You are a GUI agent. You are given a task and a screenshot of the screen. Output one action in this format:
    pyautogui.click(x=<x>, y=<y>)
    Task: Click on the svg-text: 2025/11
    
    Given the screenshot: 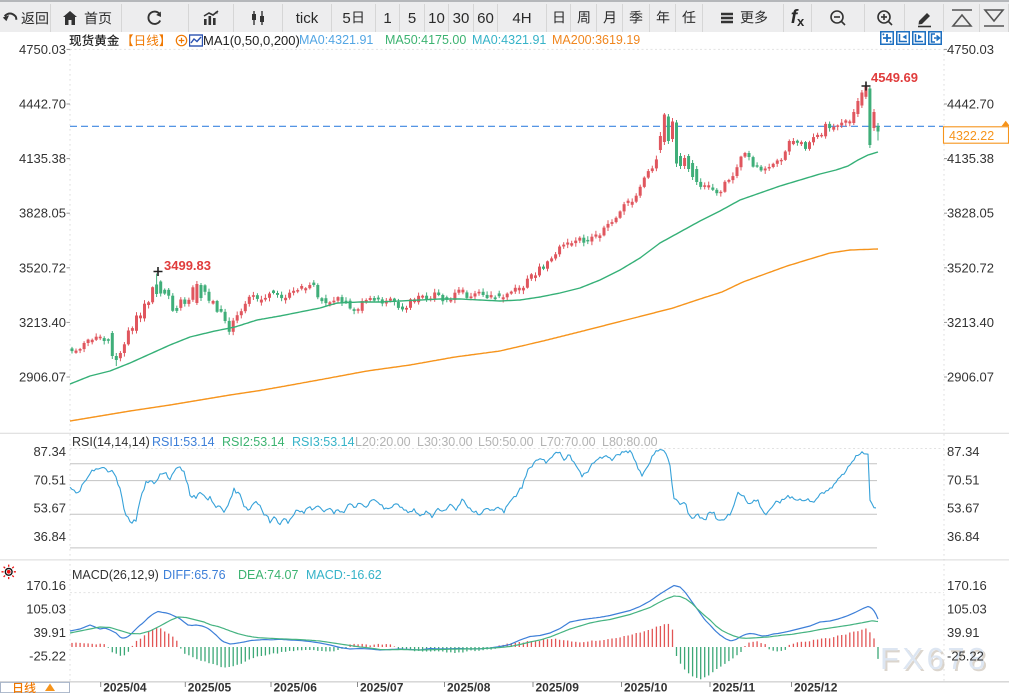 What is the action you would take?
    pyautogui.click(x=734, y=687)
    